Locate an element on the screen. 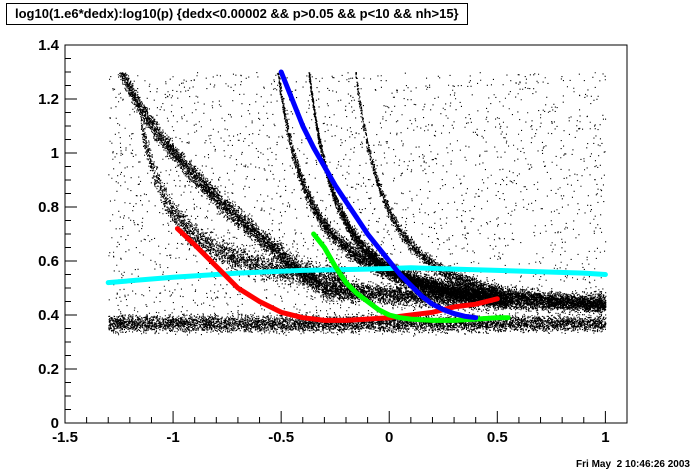 This screenshot has width=696, height=472. series-0-line is located at coordinates (356, 275).